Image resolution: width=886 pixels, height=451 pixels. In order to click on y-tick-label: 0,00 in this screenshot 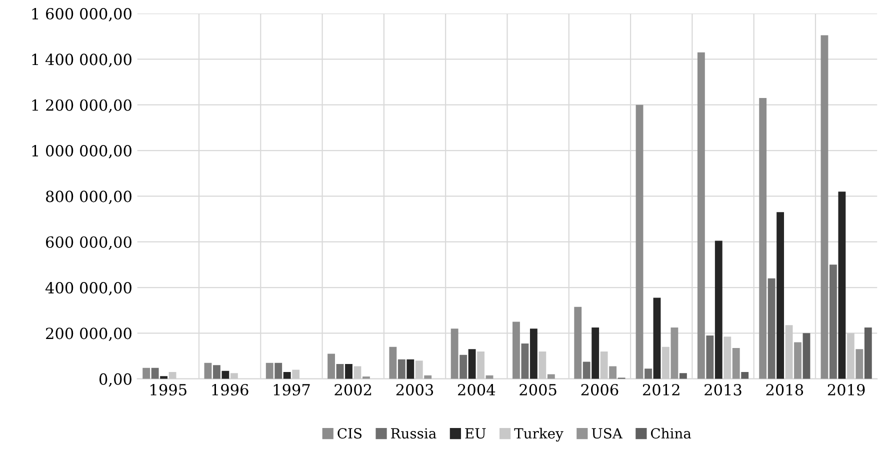, I will do `click(115, 380)`.